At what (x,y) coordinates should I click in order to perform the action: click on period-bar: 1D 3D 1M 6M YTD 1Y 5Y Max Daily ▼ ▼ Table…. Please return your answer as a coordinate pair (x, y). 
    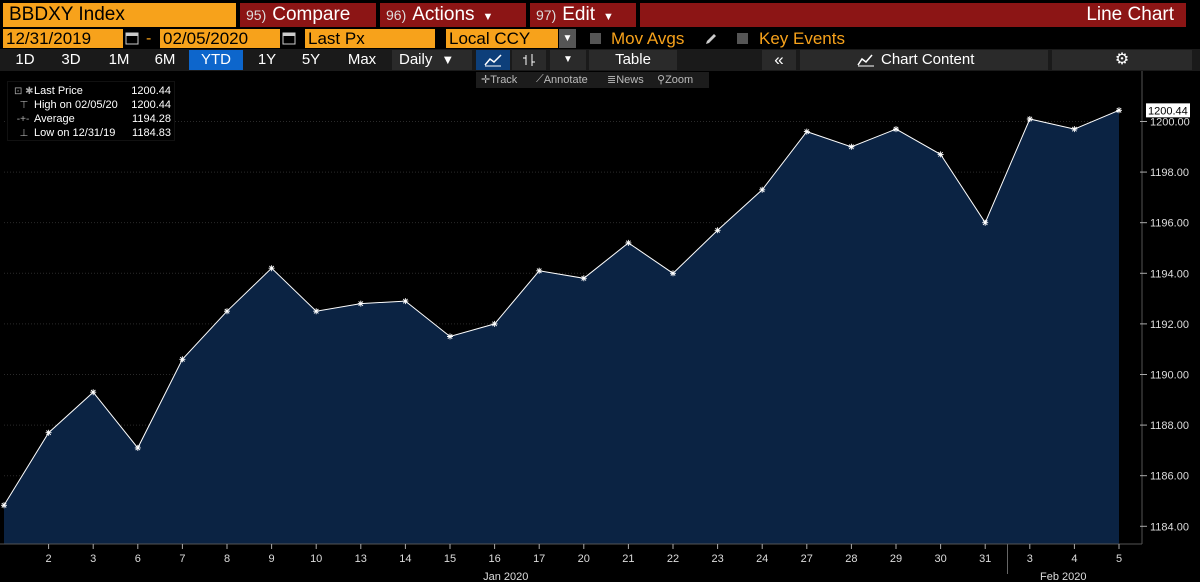
    Looking at the image, I should click on (600, 60).